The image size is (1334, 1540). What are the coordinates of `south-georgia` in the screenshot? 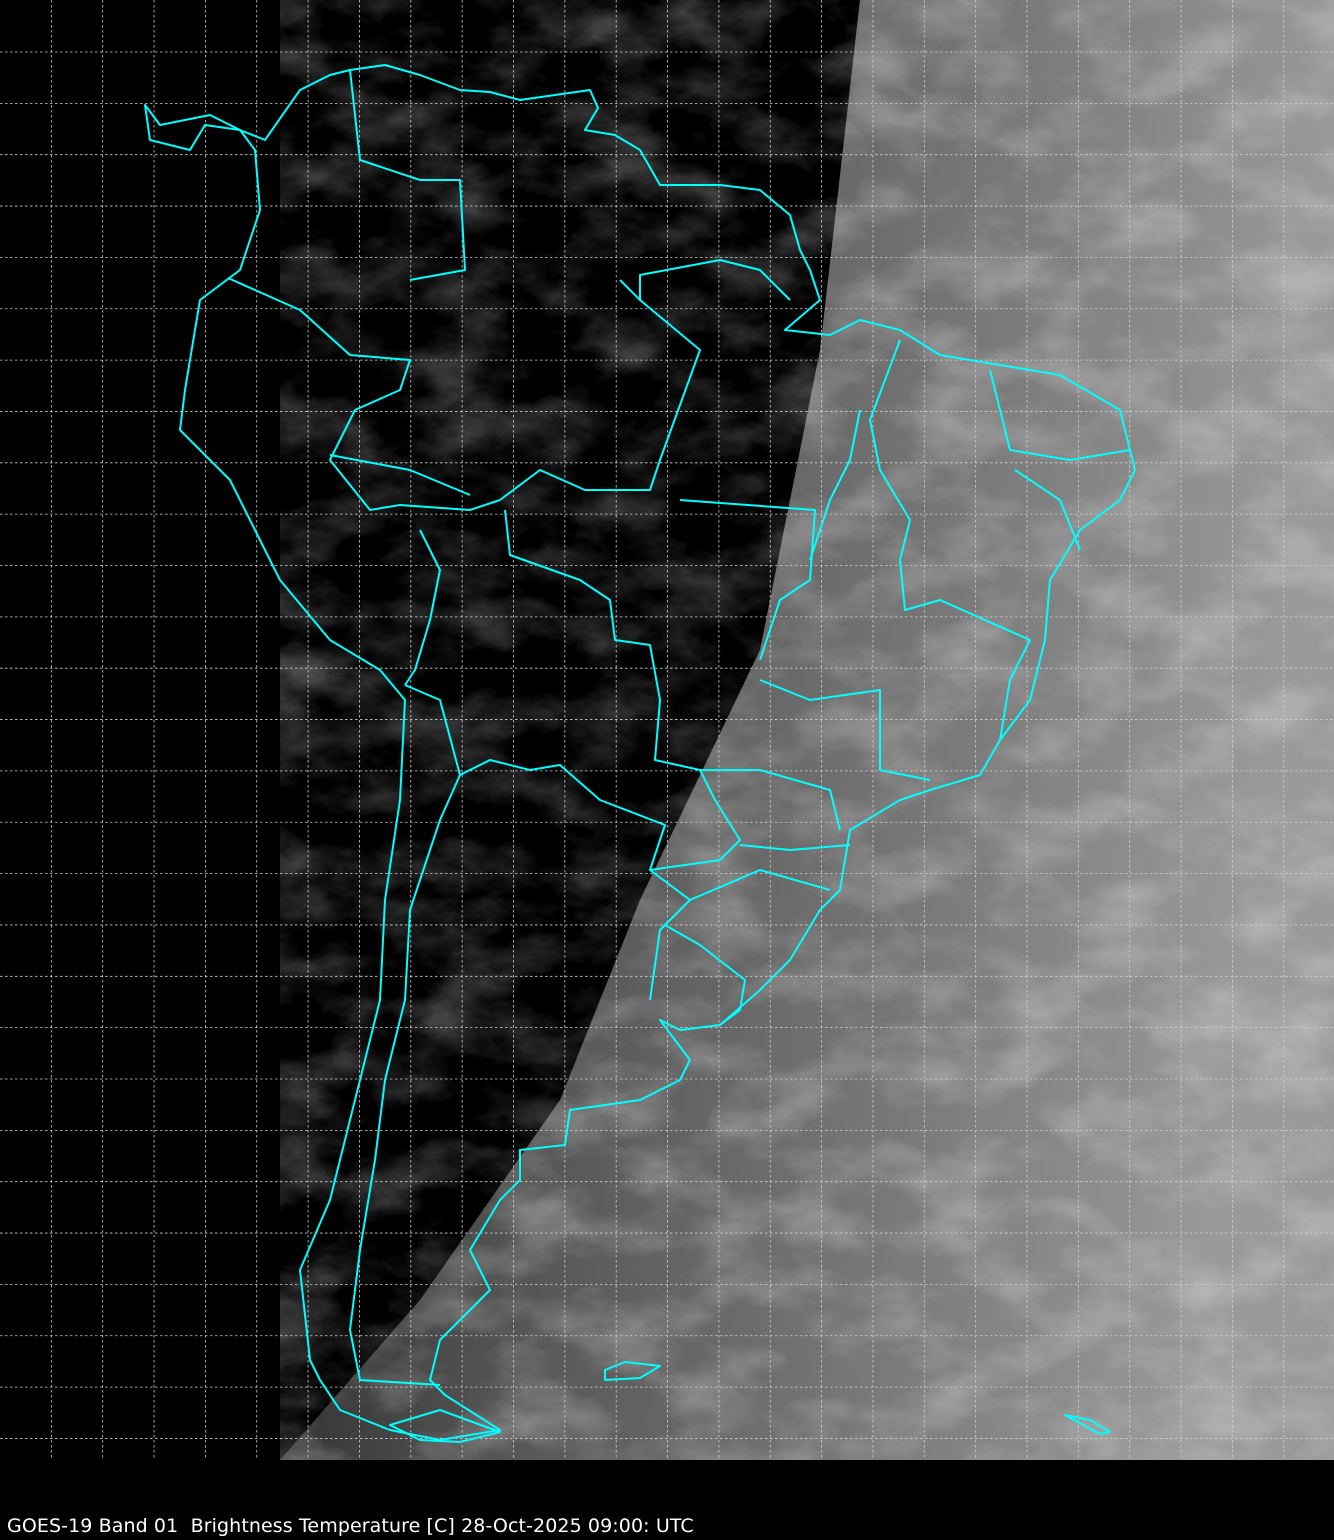 It's located at (1087, 1424).